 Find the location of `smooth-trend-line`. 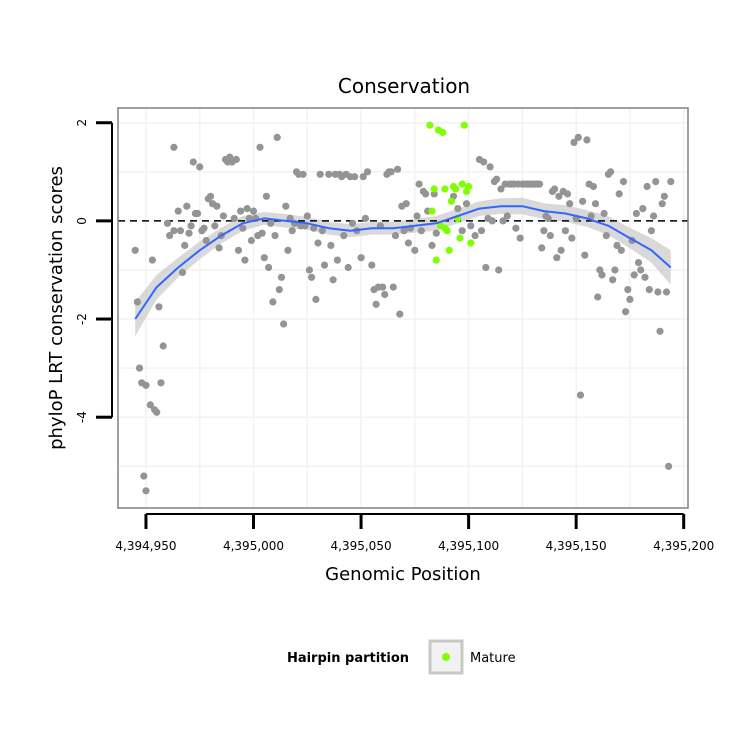

smooth-trend-line is located at coordinates (403, 262).